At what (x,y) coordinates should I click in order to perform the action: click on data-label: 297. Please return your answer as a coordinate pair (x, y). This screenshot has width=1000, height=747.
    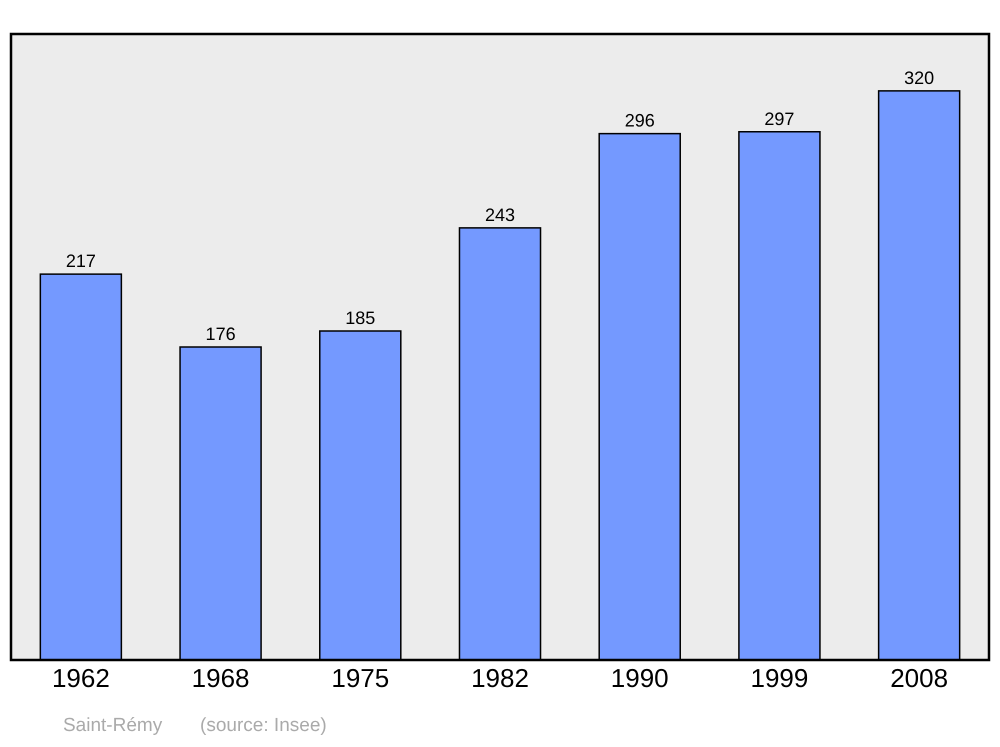
    Looking at the image, I should click on (779, 118).